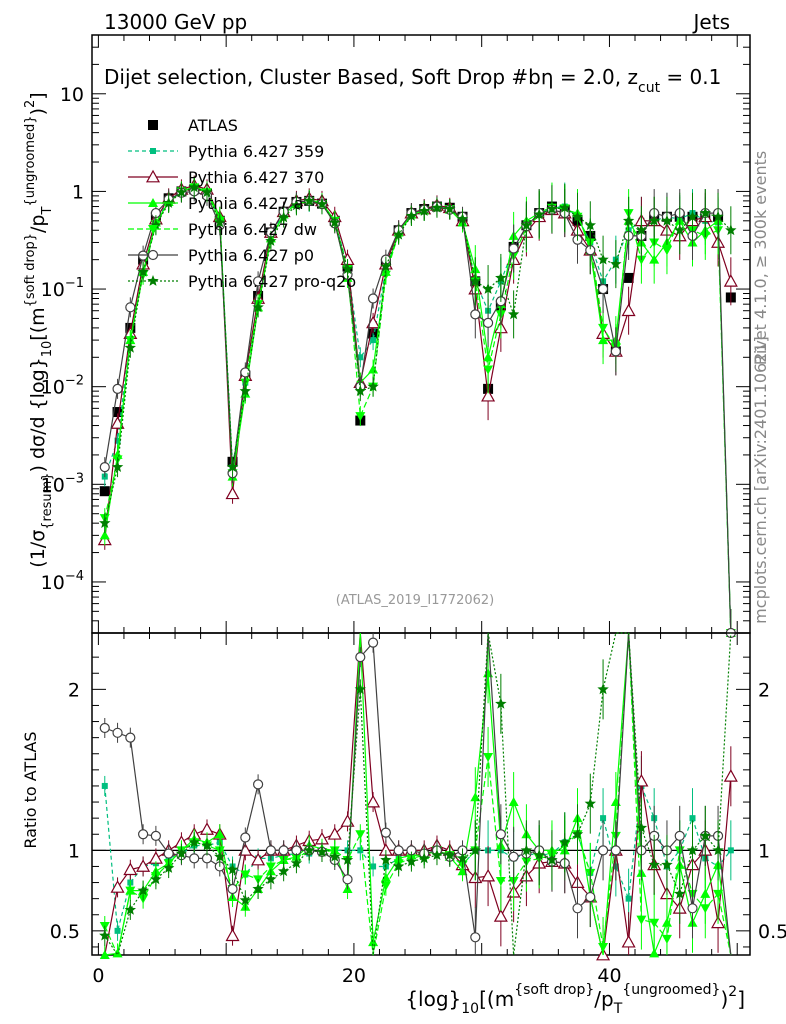  What do you see at coordinates (74, 690) in the screenshot?
I see `ratio-y-tick-label-left: 2` at bounding box center [74, 690].